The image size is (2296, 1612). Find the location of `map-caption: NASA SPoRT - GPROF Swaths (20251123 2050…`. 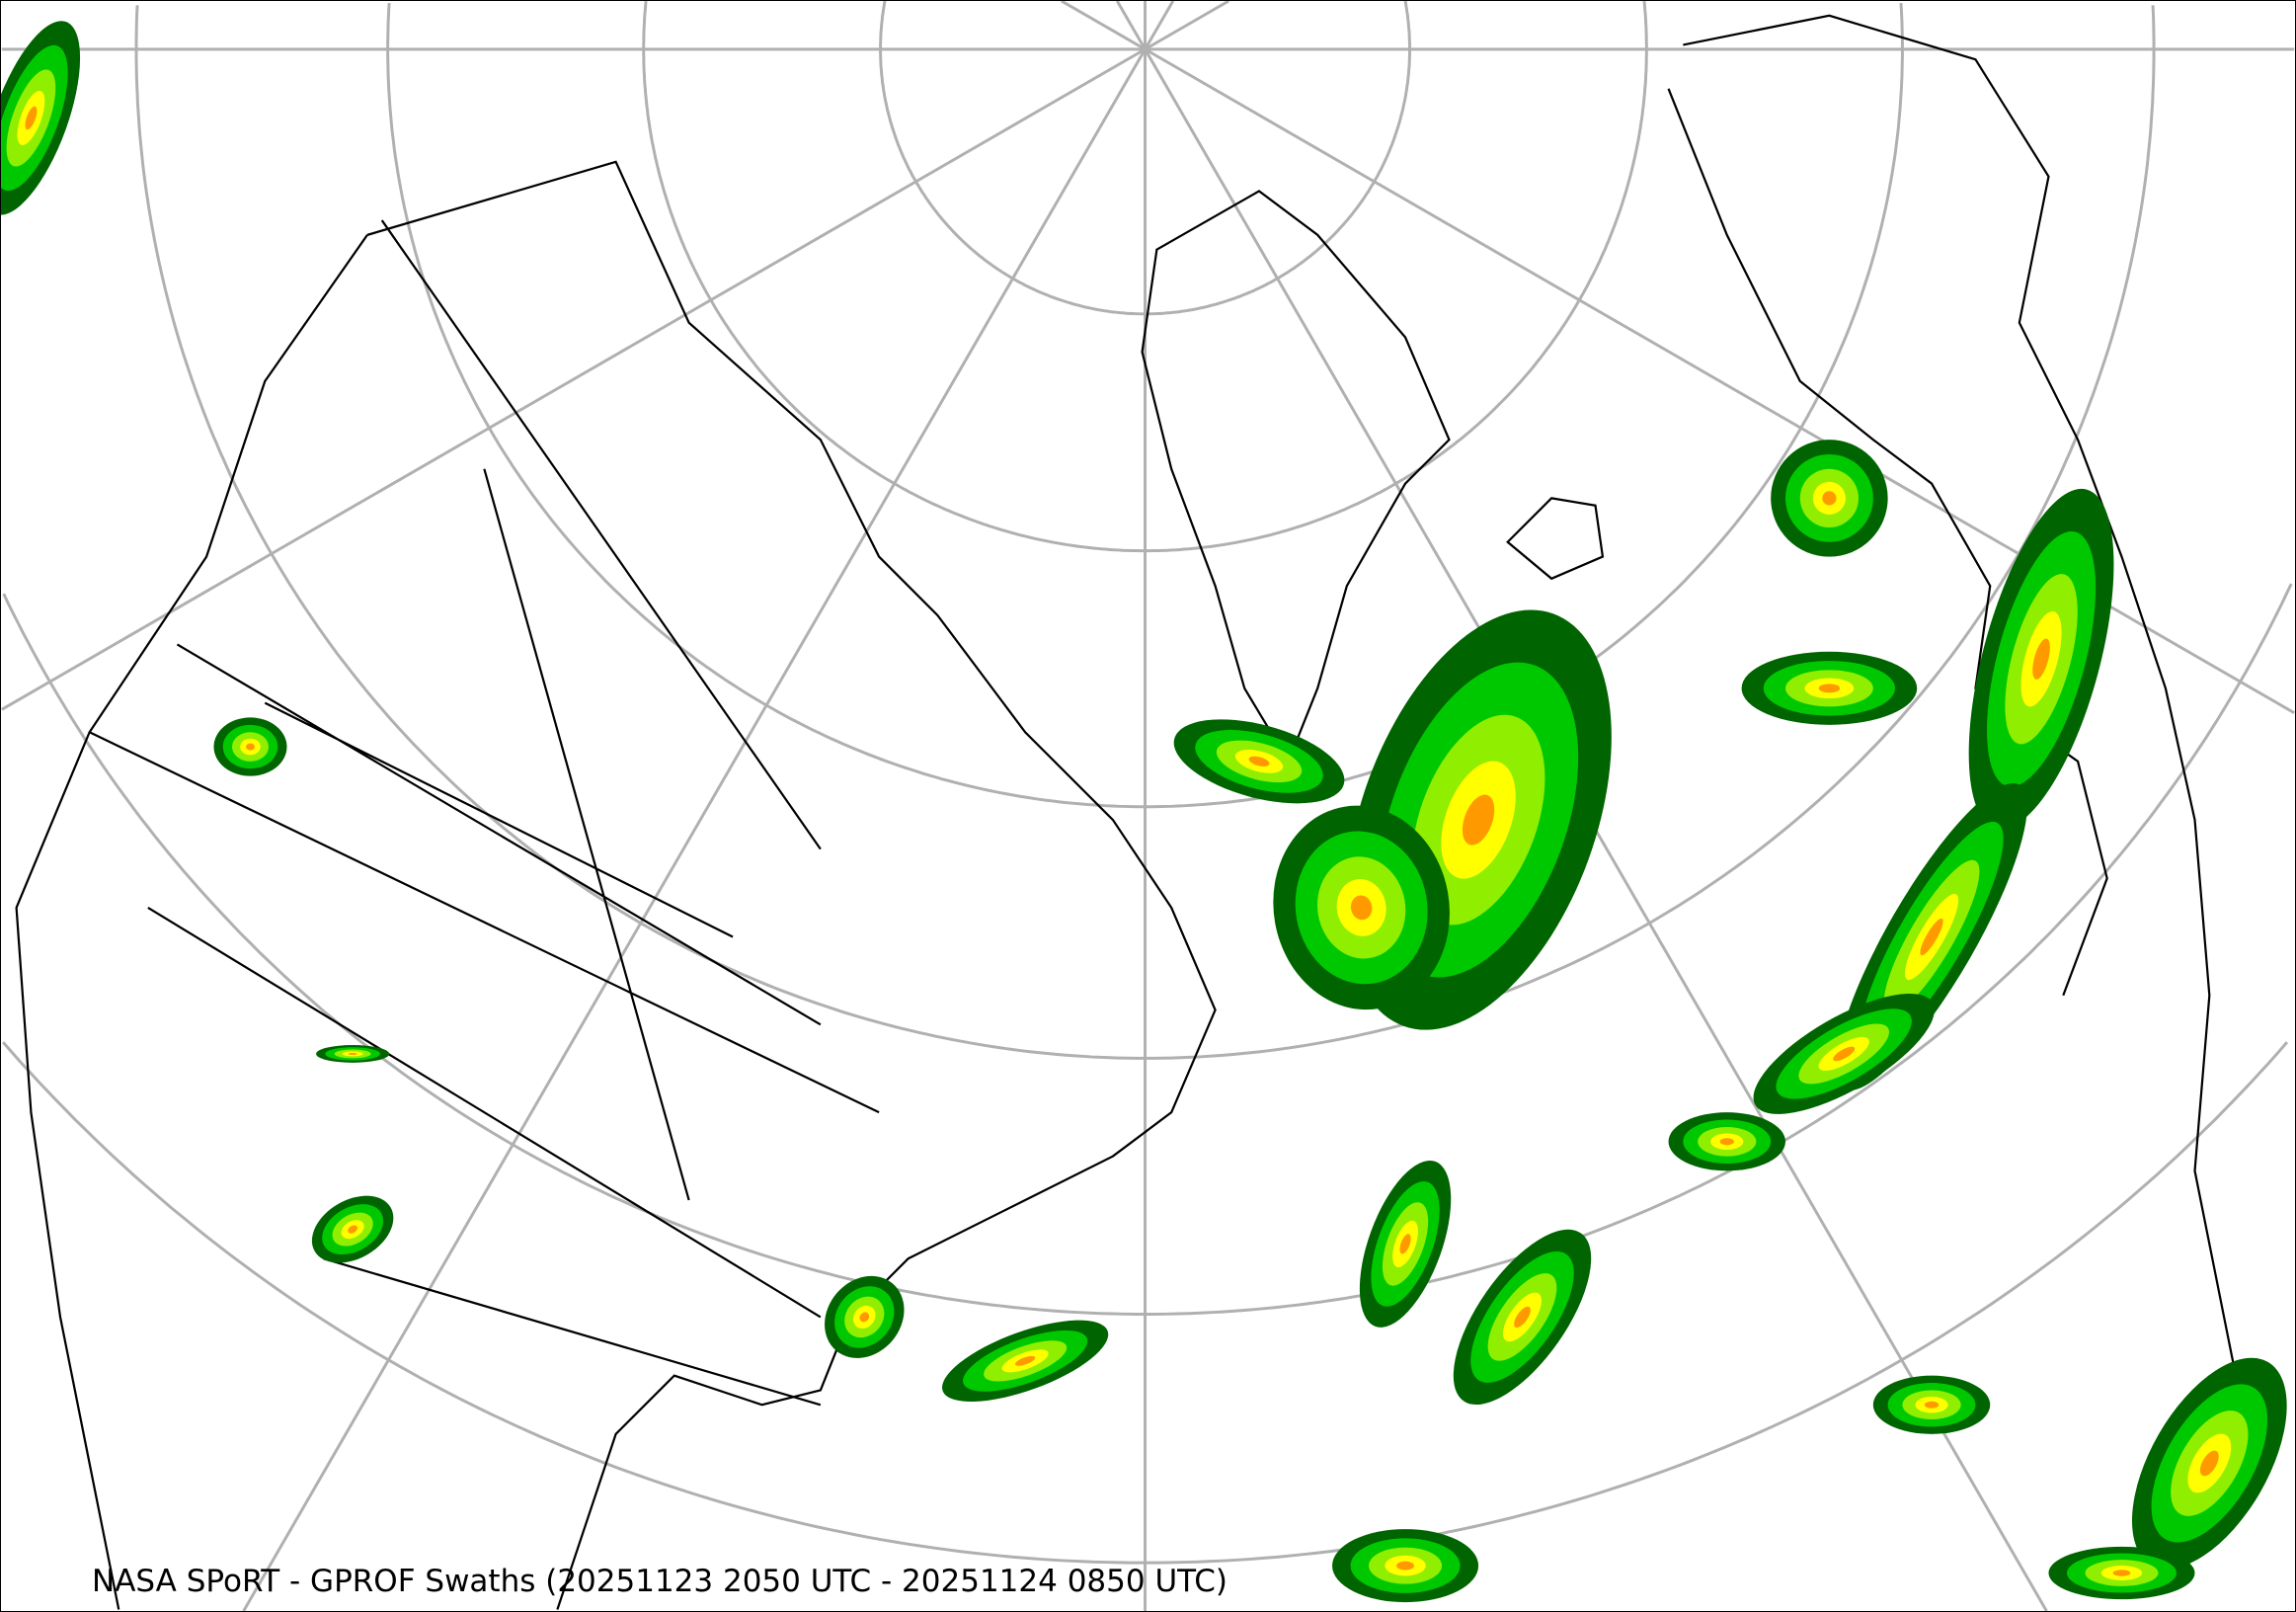

map-caption: NASA SPoRT - GPROF Swaths (20251123 2050… is located at coordinates (660, 1582).